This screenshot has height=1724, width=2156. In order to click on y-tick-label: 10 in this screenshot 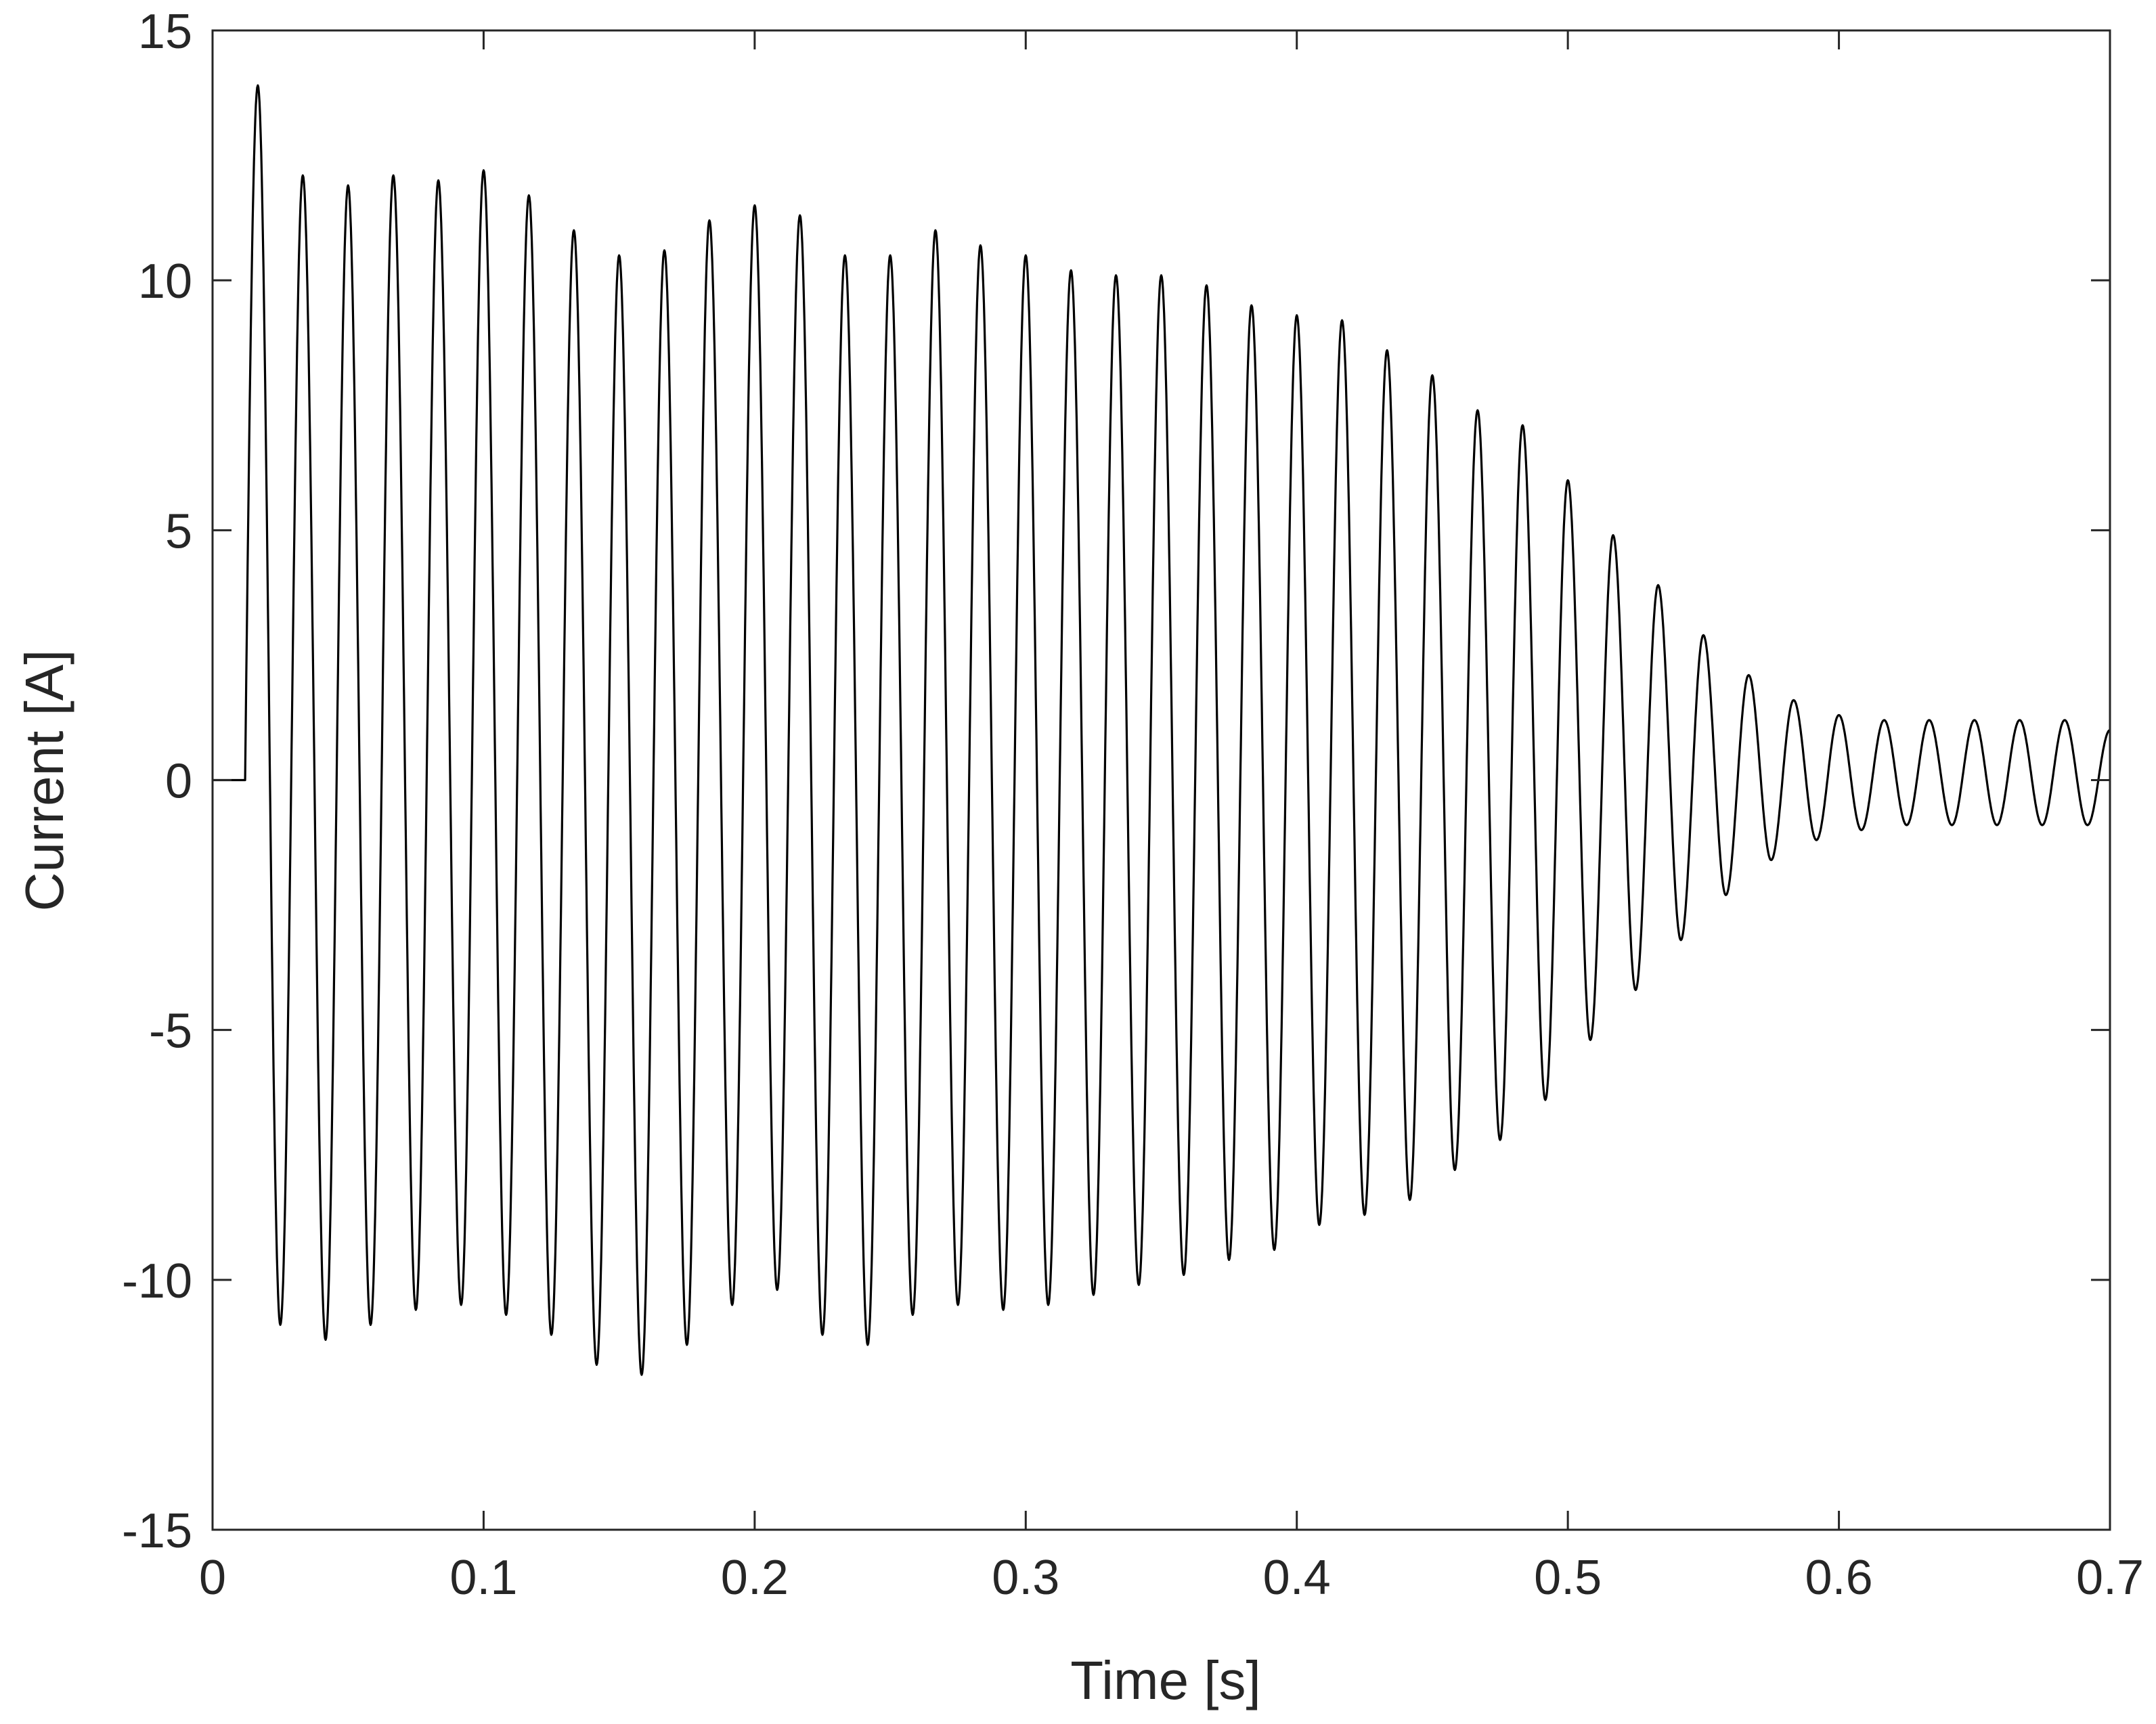, I will do `click(165, 282)`.